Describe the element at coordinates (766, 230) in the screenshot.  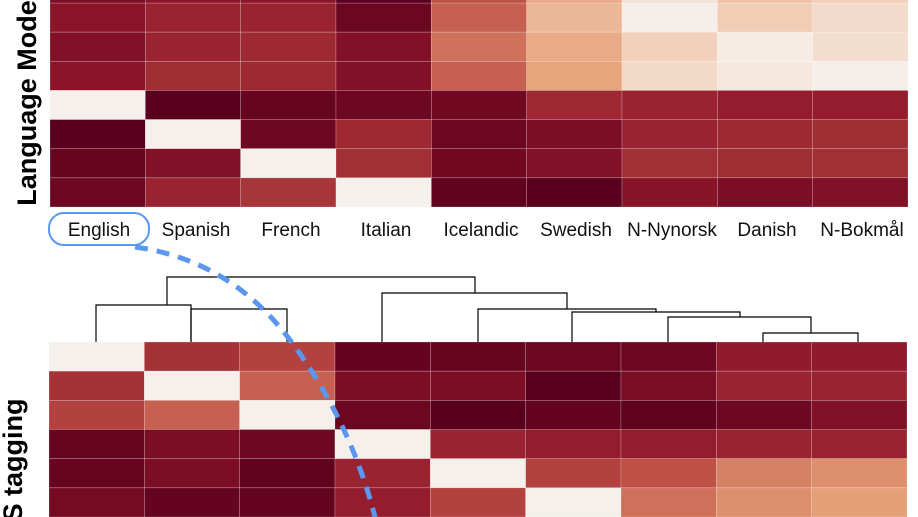
I see `x-tick-label: Danish` at that location.